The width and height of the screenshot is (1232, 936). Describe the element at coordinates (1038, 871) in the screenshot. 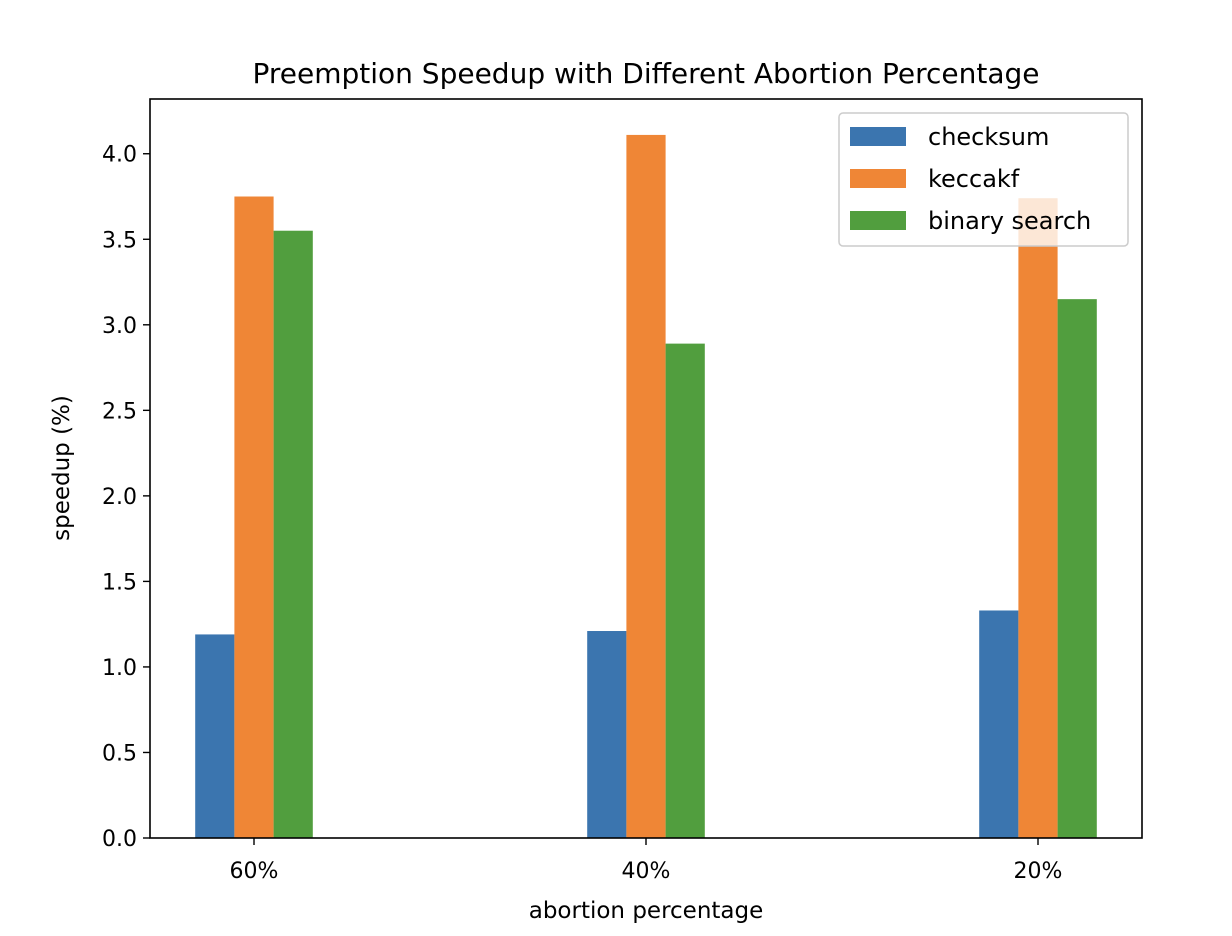

I see `x-tick-label: 20%` at that location.